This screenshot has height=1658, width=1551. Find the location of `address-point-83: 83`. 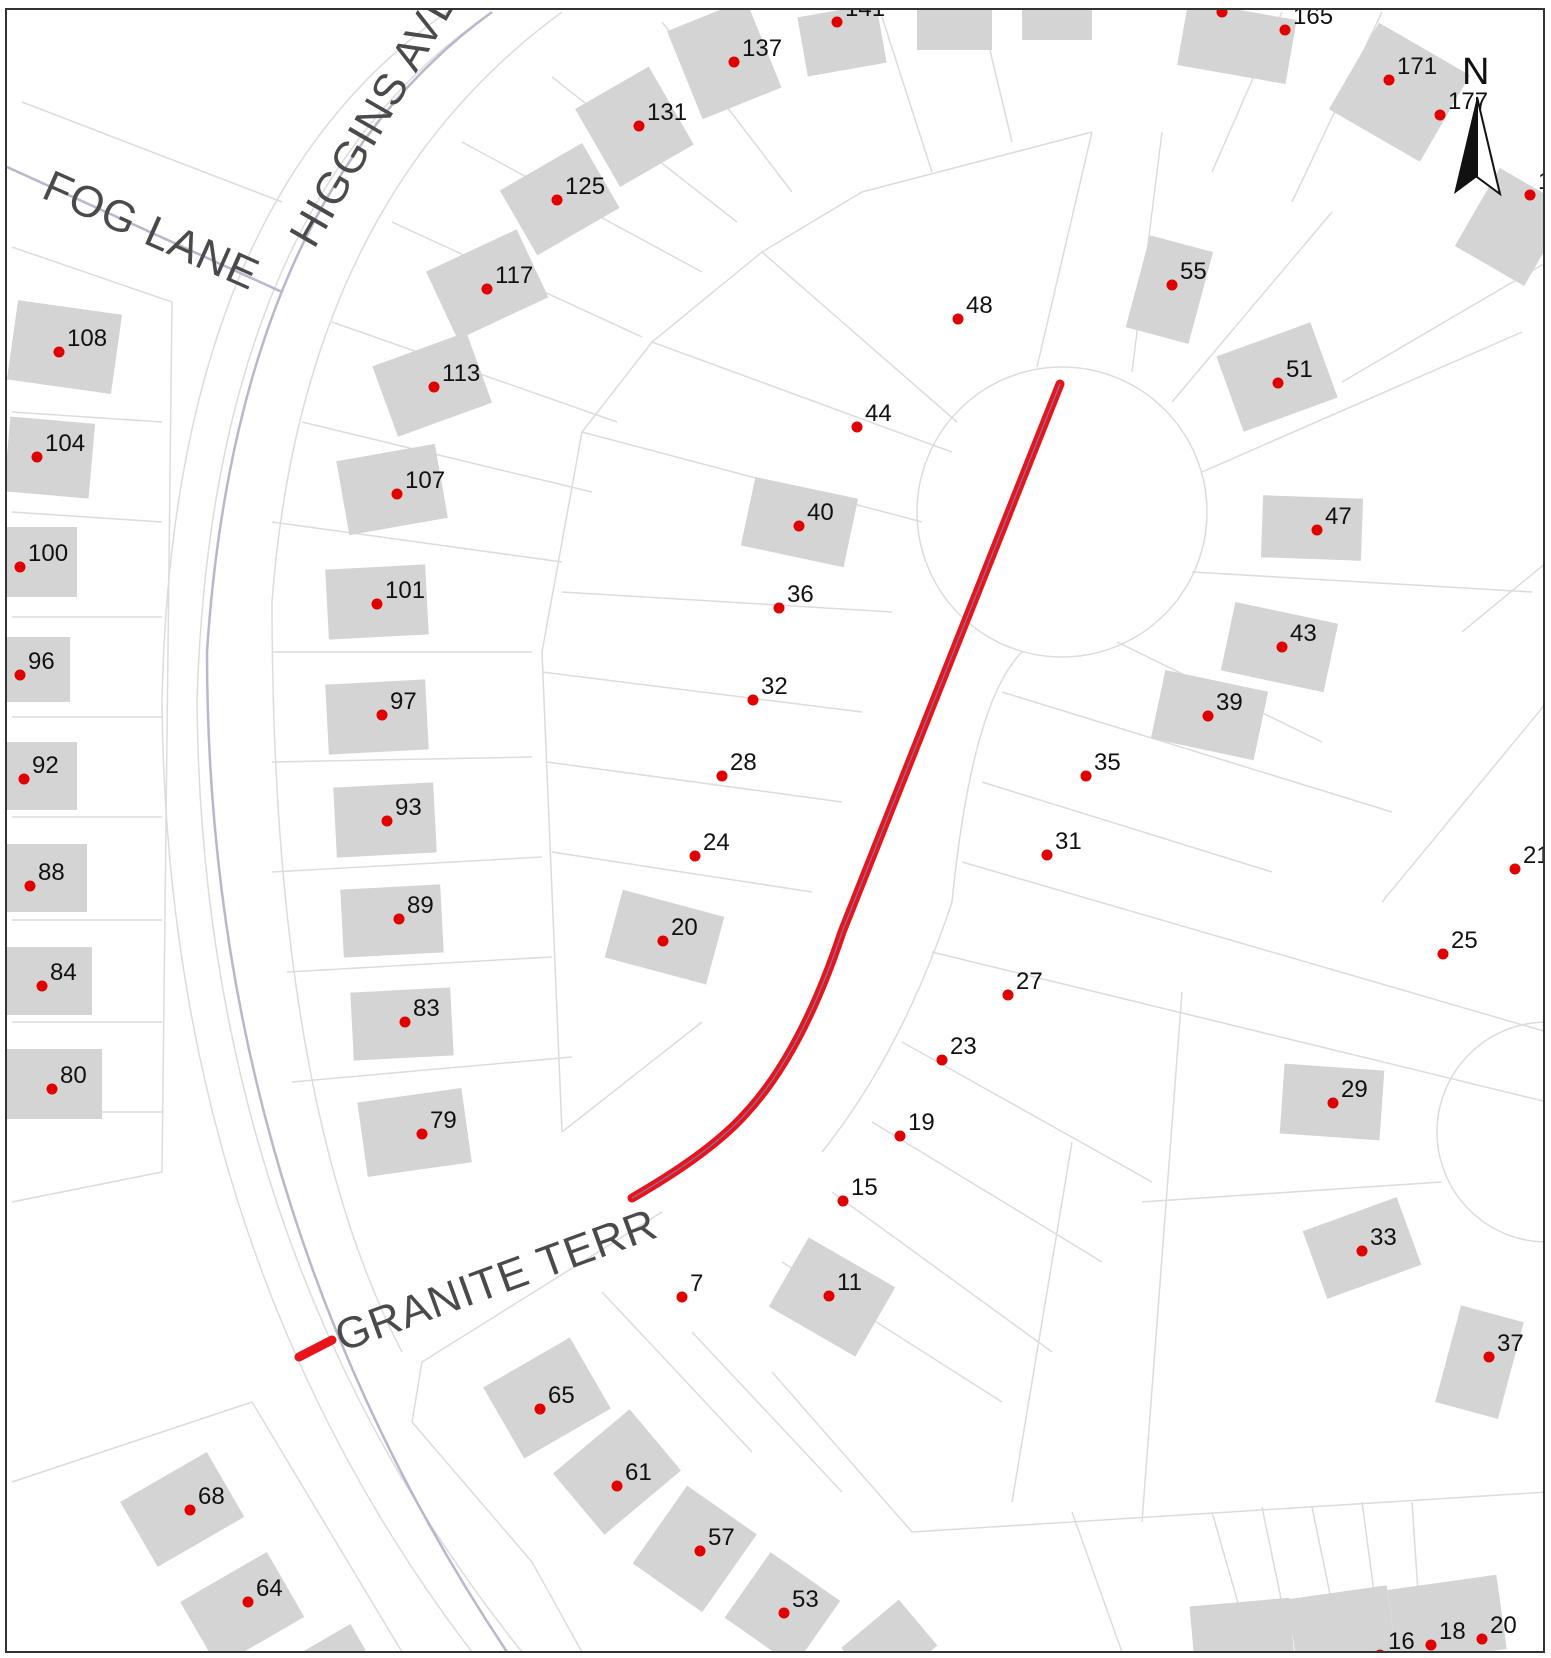

address-point-83: 83 is located at coordinates (419, 1011).